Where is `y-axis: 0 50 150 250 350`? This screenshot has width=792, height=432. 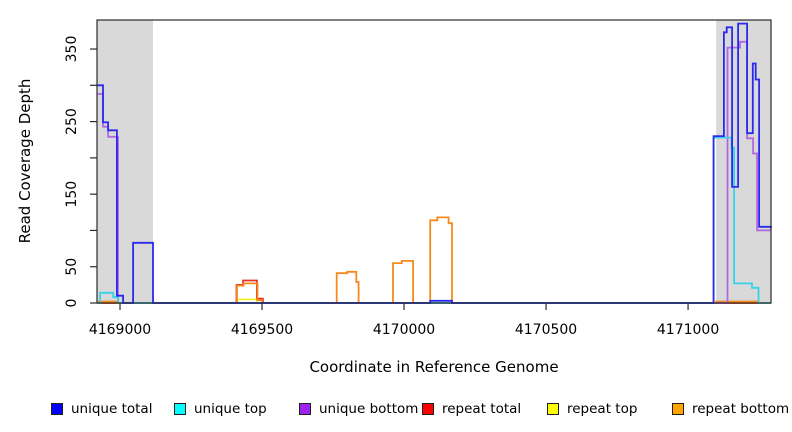 y-axis: 0 50 150 250 350 is located at coordinates (80, 172).